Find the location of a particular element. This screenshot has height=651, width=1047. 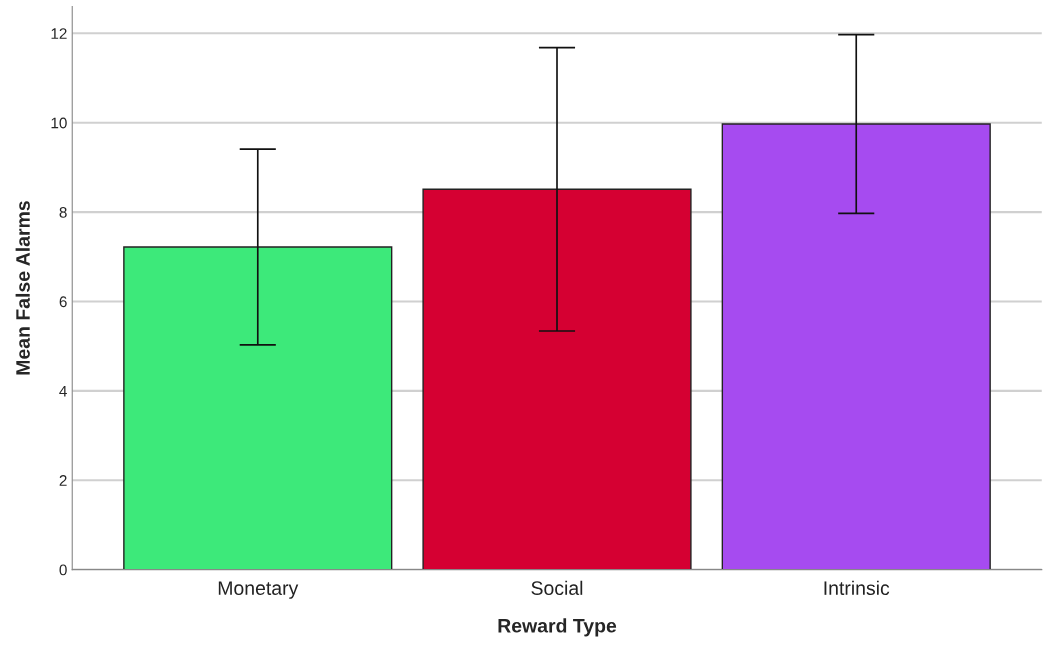

x-axis-title: Reward Type is located at coordinates (557, 627).